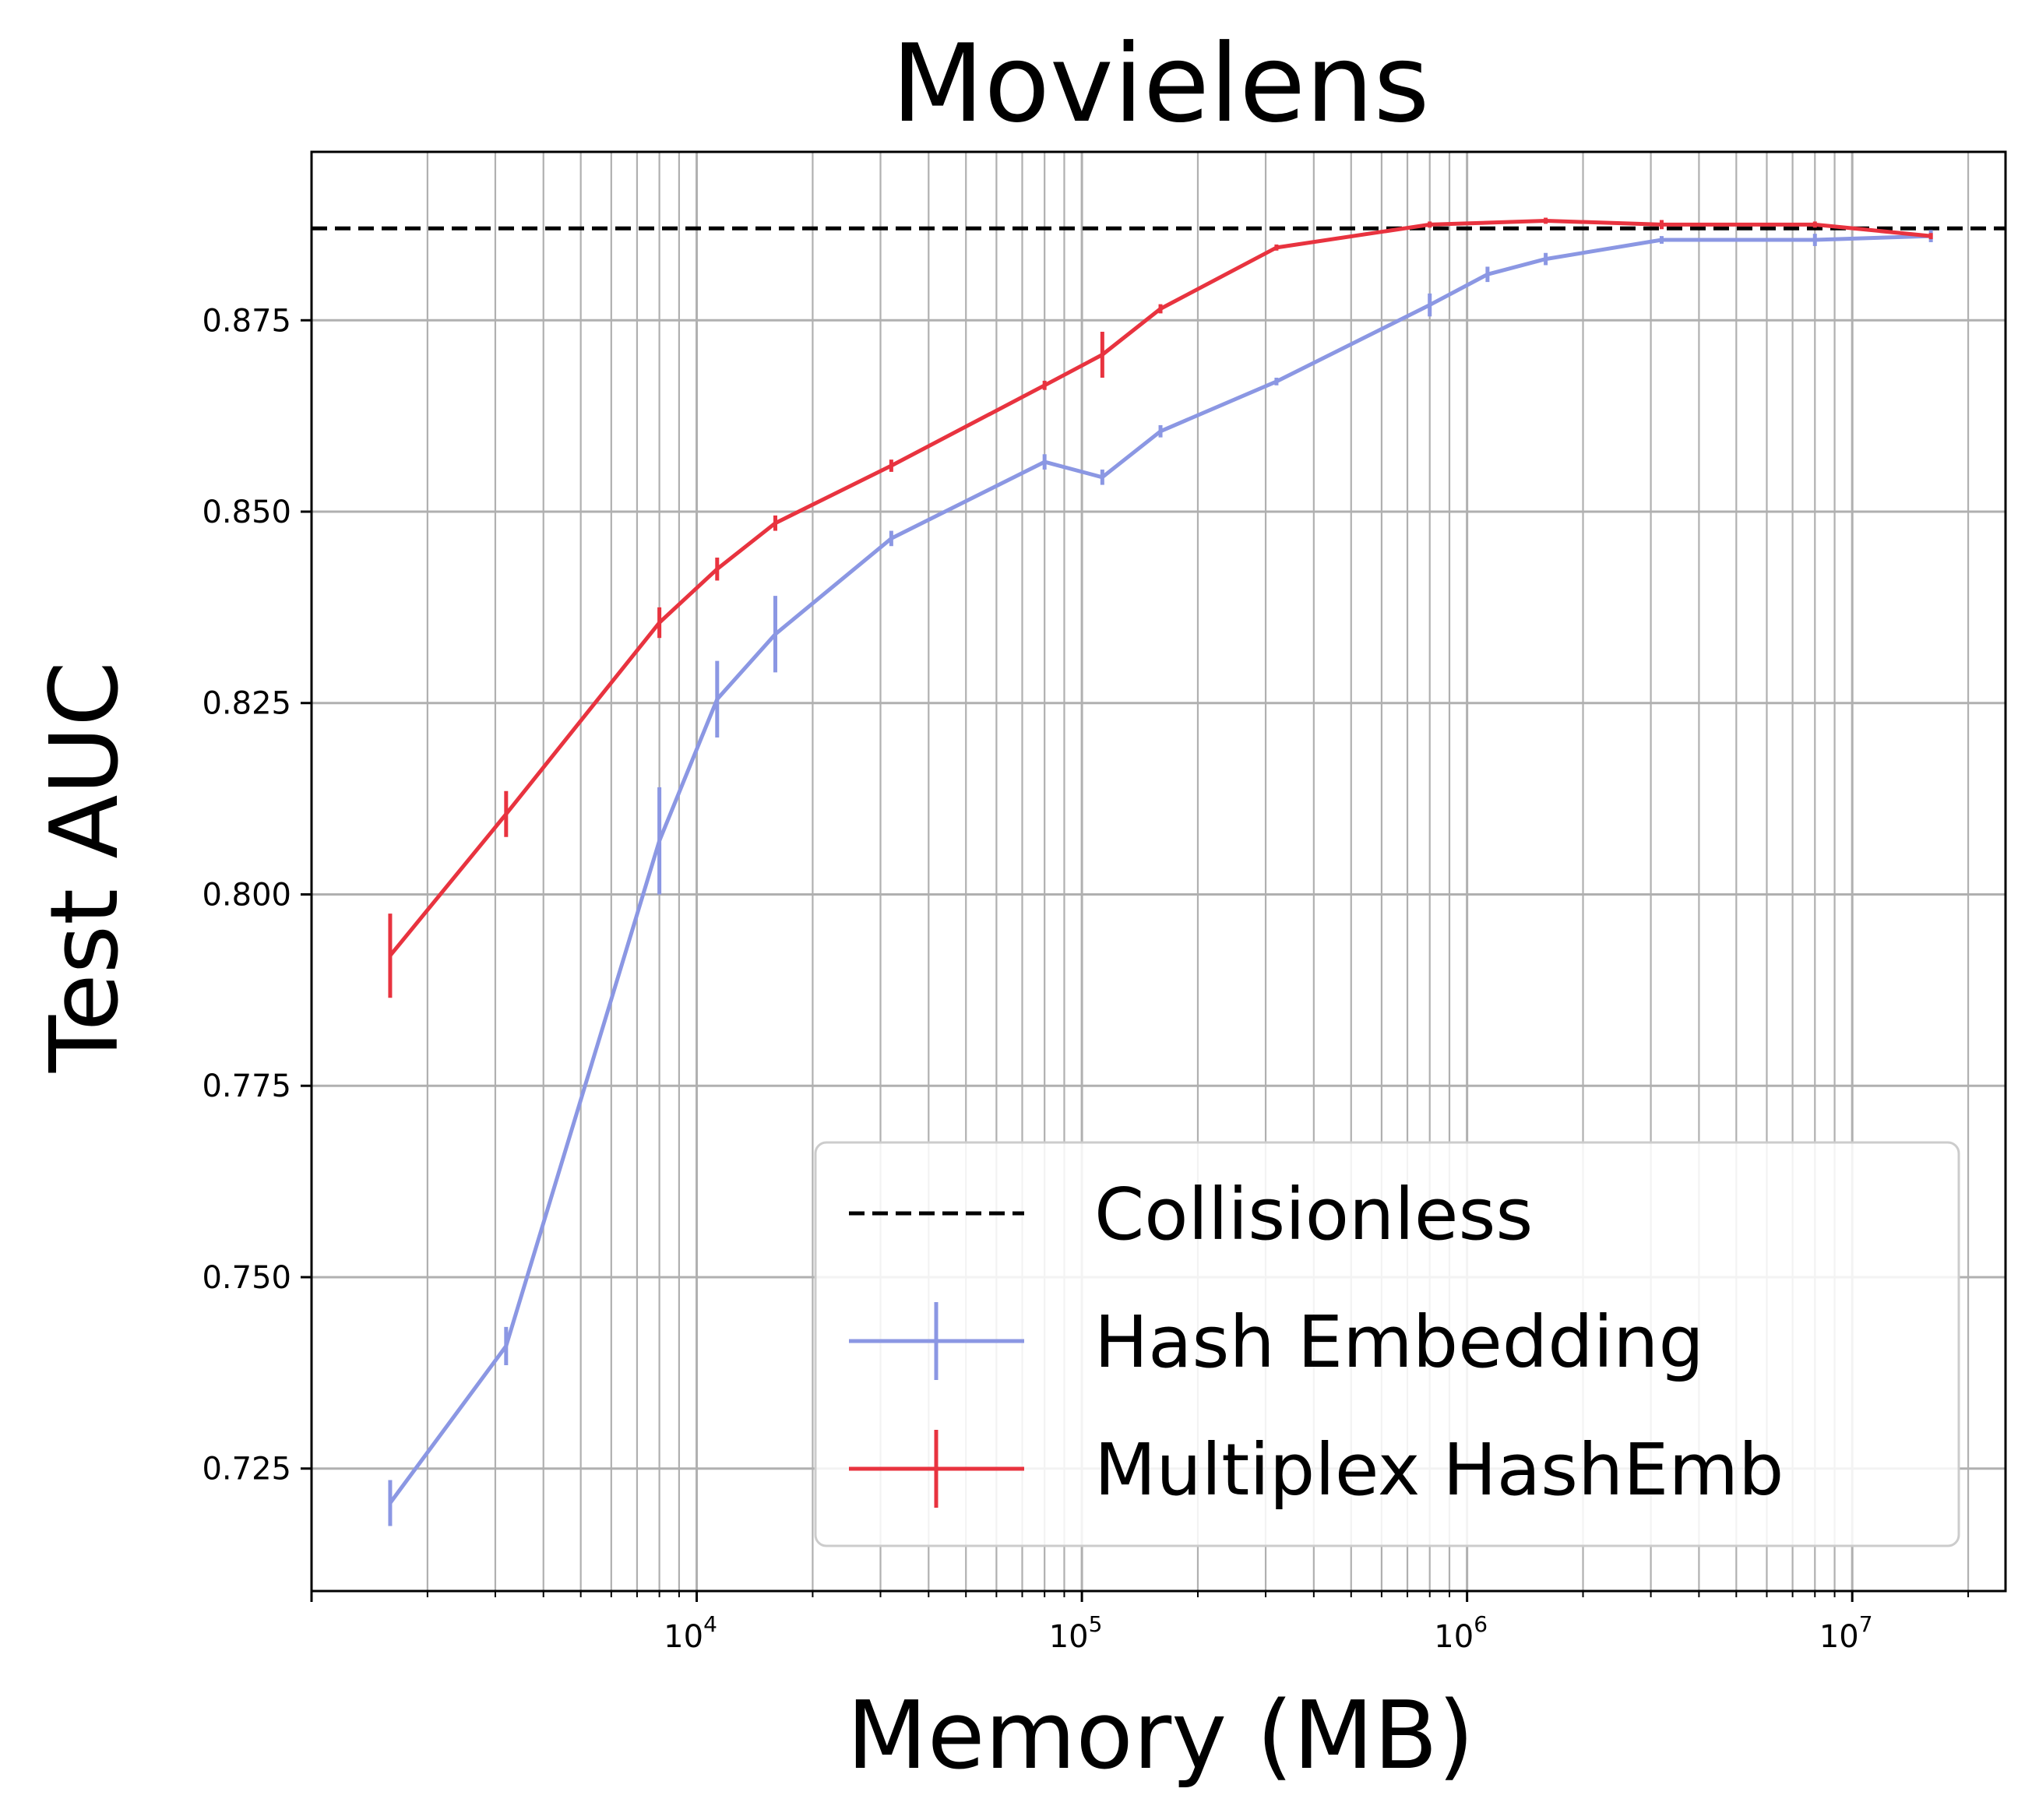  I want to click on y-tick-label: 0.850, so click(247, 512).